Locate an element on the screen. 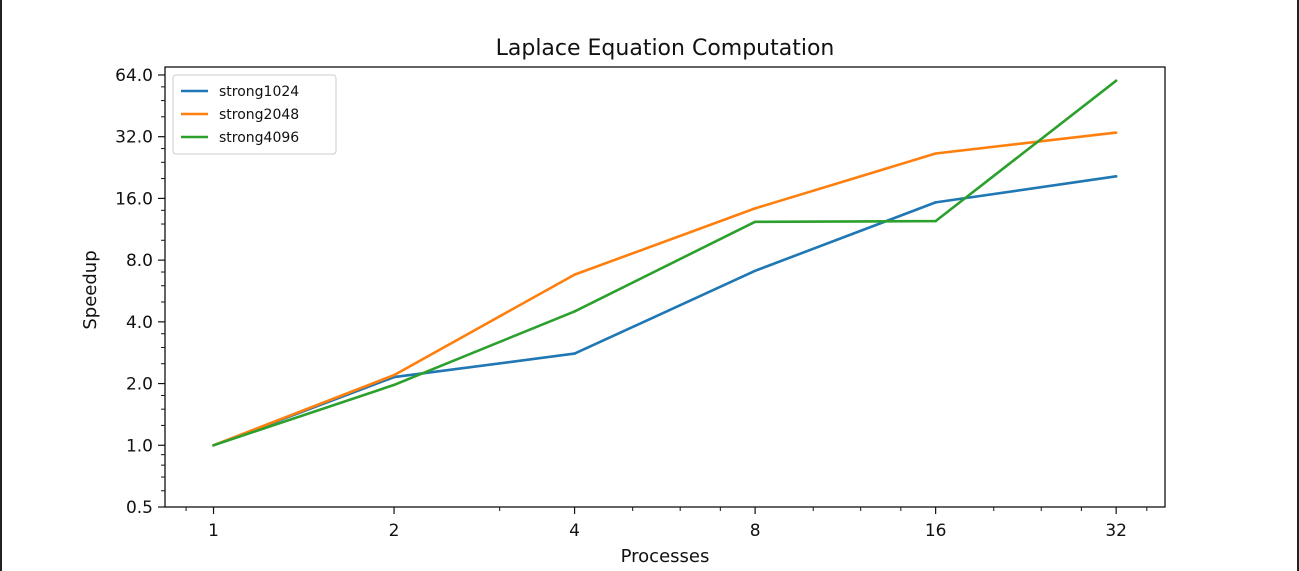 The height and width of the screenshot is (571, 1299). chart-title: Laplace Equation Computation is located at coordinates (665, 48).